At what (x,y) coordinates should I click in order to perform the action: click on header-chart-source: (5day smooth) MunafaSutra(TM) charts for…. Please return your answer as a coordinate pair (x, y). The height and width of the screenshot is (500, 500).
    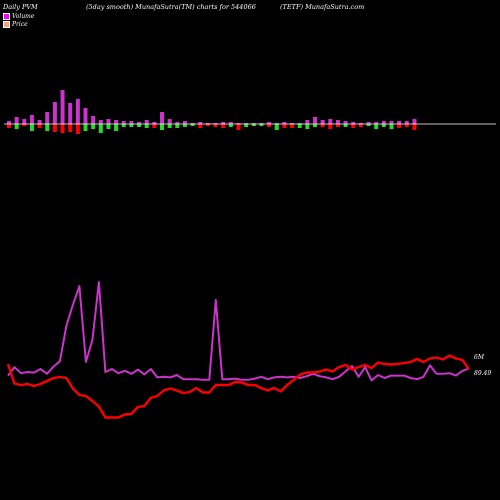
    Looking at the image, I should click on (171, 7).